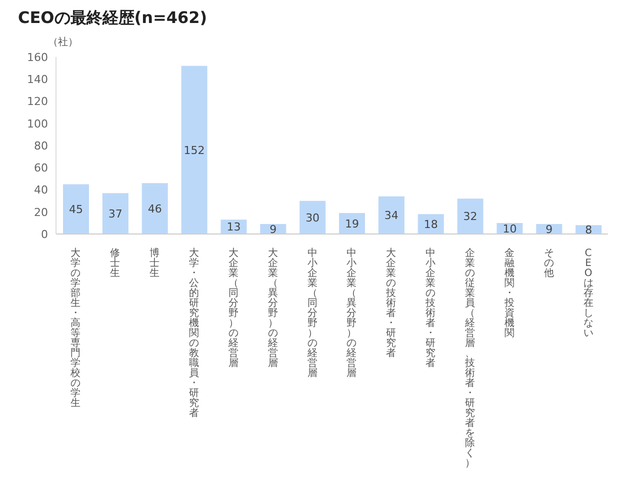 The width and height of the screenshot is (640, 503). What do you see at coordinates (431, 224) in the screenshot?
I see `data-label: 18` at bounding box center [431, 224].